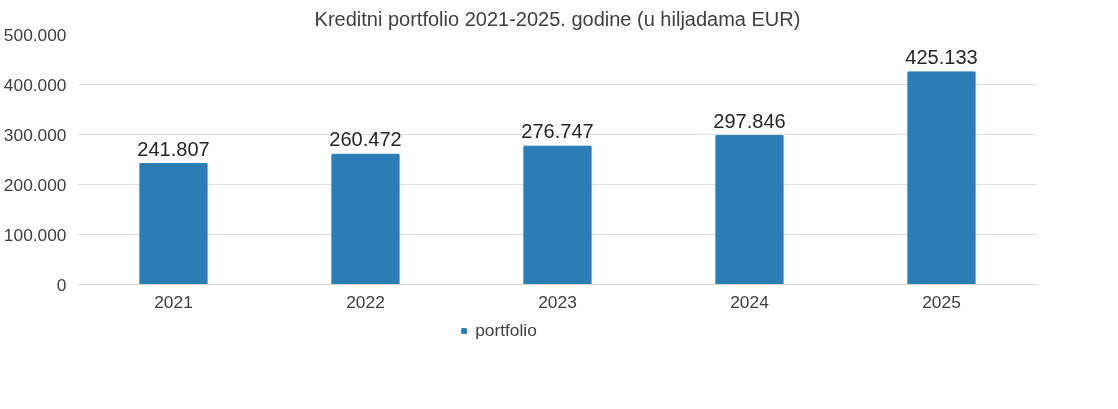  Describe the element at coordinates (749, 120) in the screenshot. I see `data-label: 297.846` at that location.